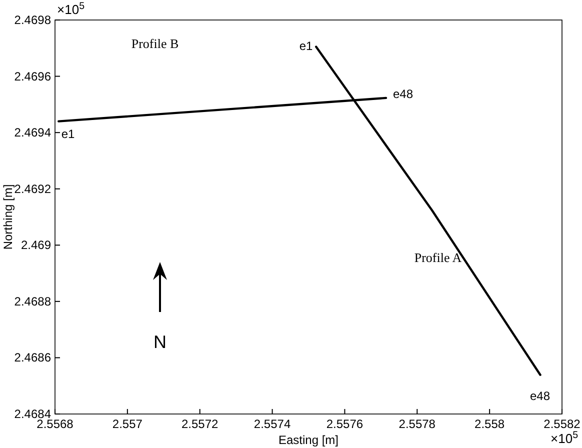 Image resolution: width=582 pixels, height=448 pixels. What do you see at coordinates (489, 424) in the screenshot?
I see `x-tick-label: 2.558` at bounding box center [489, 424].